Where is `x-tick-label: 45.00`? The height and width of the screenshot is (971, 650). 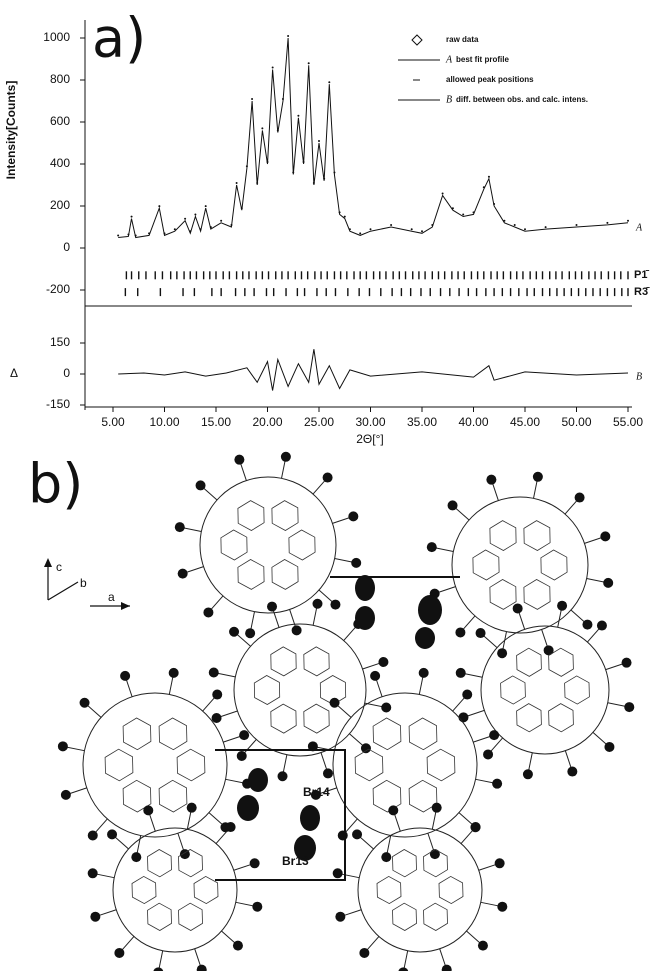 x-tick-label: 45.00 is located at coordinates (525, 422).